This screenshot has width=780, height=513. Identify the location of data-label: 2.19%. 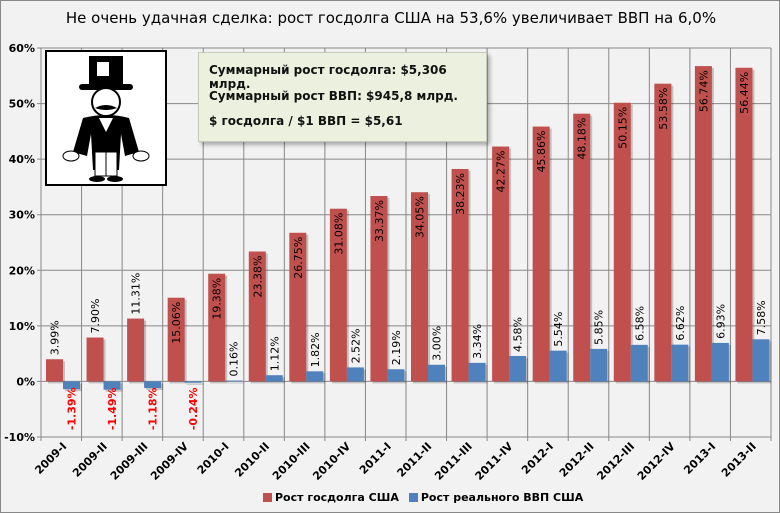
(396, 347).